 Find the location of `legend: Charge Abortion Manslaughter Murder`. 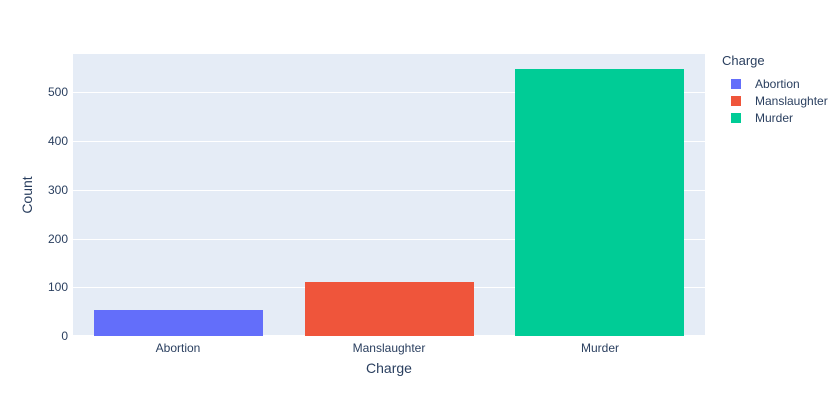

legend: Charge Abortion Manslaughter Murder is located at coordinates (781, 89).